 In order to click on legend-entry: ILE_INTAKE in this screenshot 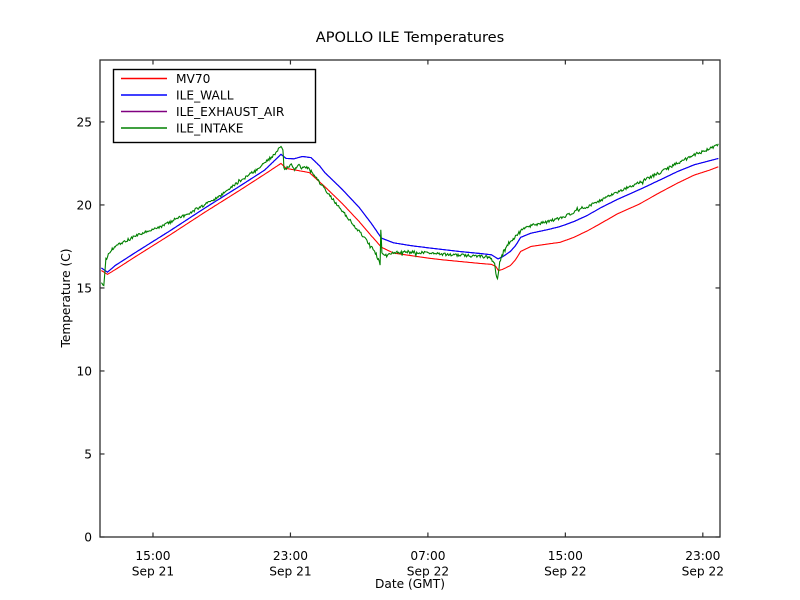, I will do `click(182, 129)`.